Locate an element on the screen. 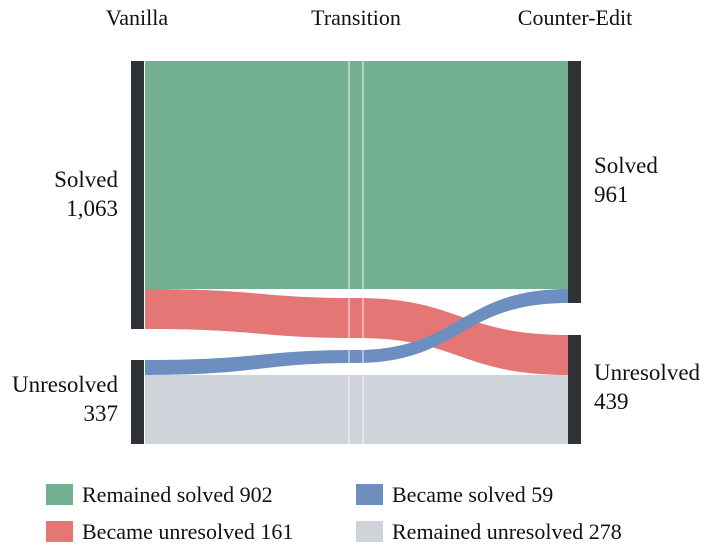 Image resolution: width=713 pixels, height=558 pixels. node-bar-vanilla-unresolved is located at coordinates (137, 402).